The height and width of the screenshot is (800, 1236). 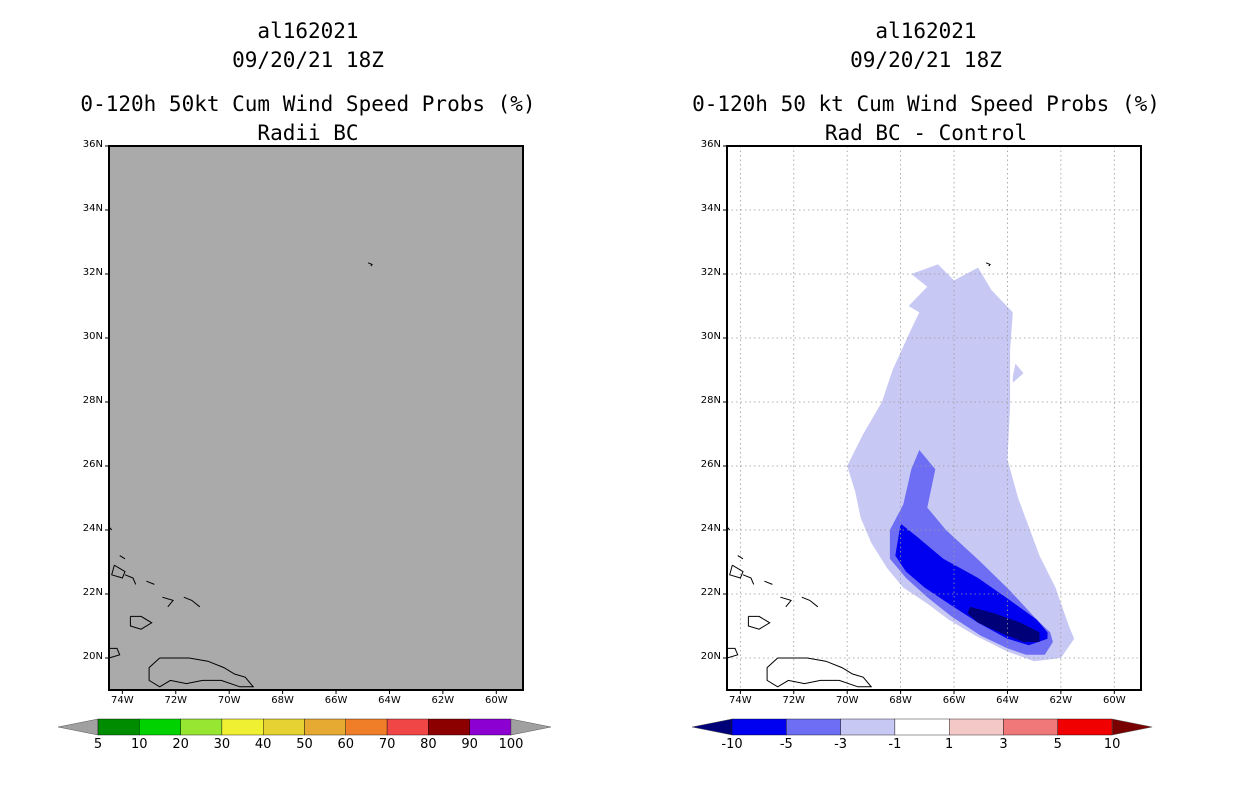 What do you see at coordinates (122, 700) in the screenshot?
I see `lon-label: 74W` at bounding box center [122, 700].